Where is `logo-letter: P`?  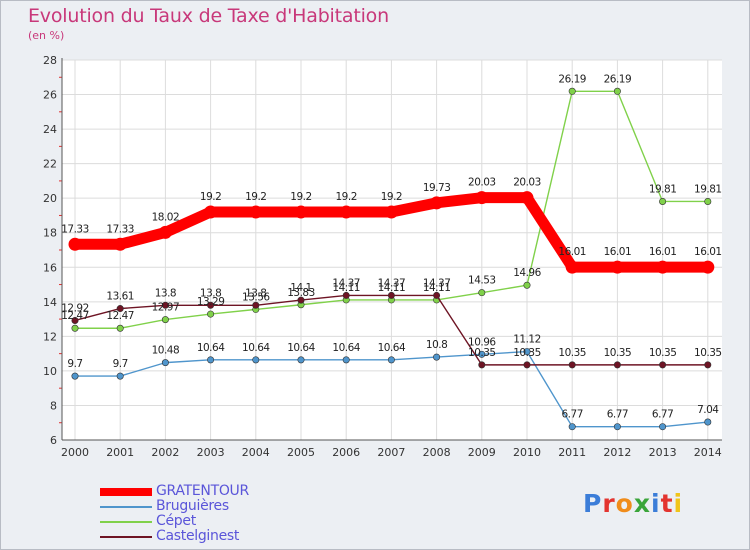
logo-letter: P is located at coordinates (593, 503).